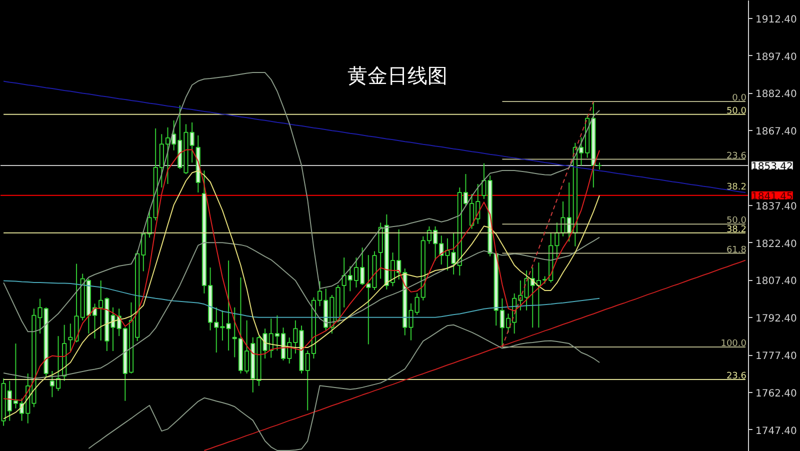 This screenshot has width=800, height=451. What do you see at coordinates (776, 356) in the screenshot?
I see `y-tick-label: 1777.40` at bounding box center [776, 356].